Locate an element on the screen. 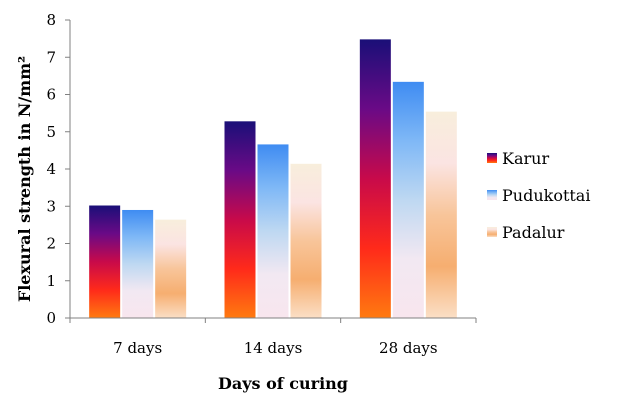 This screenshot has width=618, height=398. legend-label-pudukottai: Pudukottai is located at coordinates (546, 195).